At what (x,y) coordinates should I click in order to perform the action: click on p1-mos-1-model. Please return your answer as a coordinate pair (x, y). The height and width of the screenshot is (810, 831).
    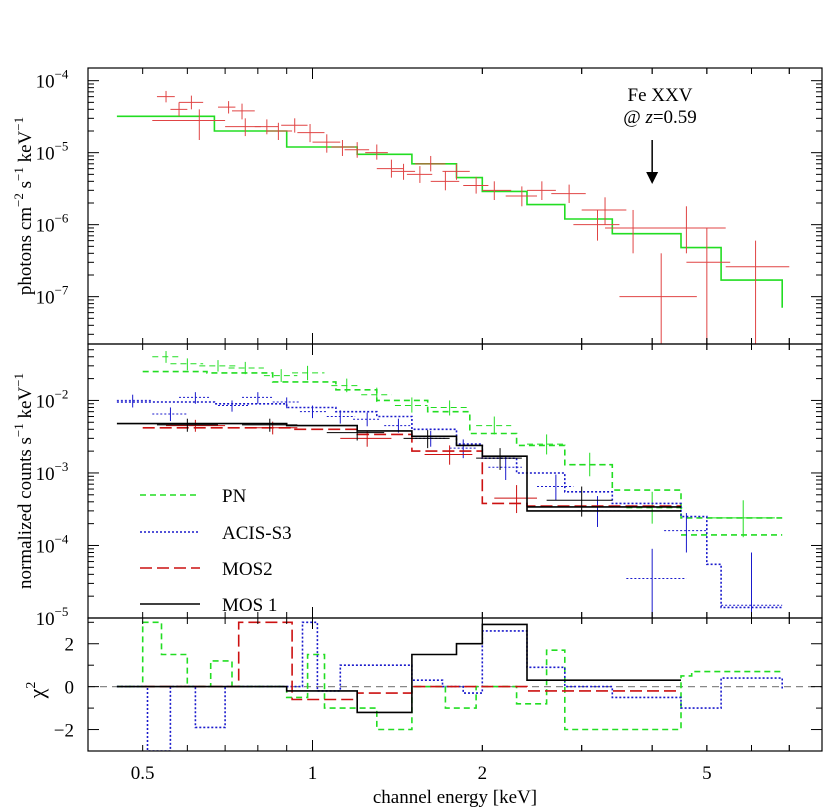
    Looking at the image, I should click on (398, 467).